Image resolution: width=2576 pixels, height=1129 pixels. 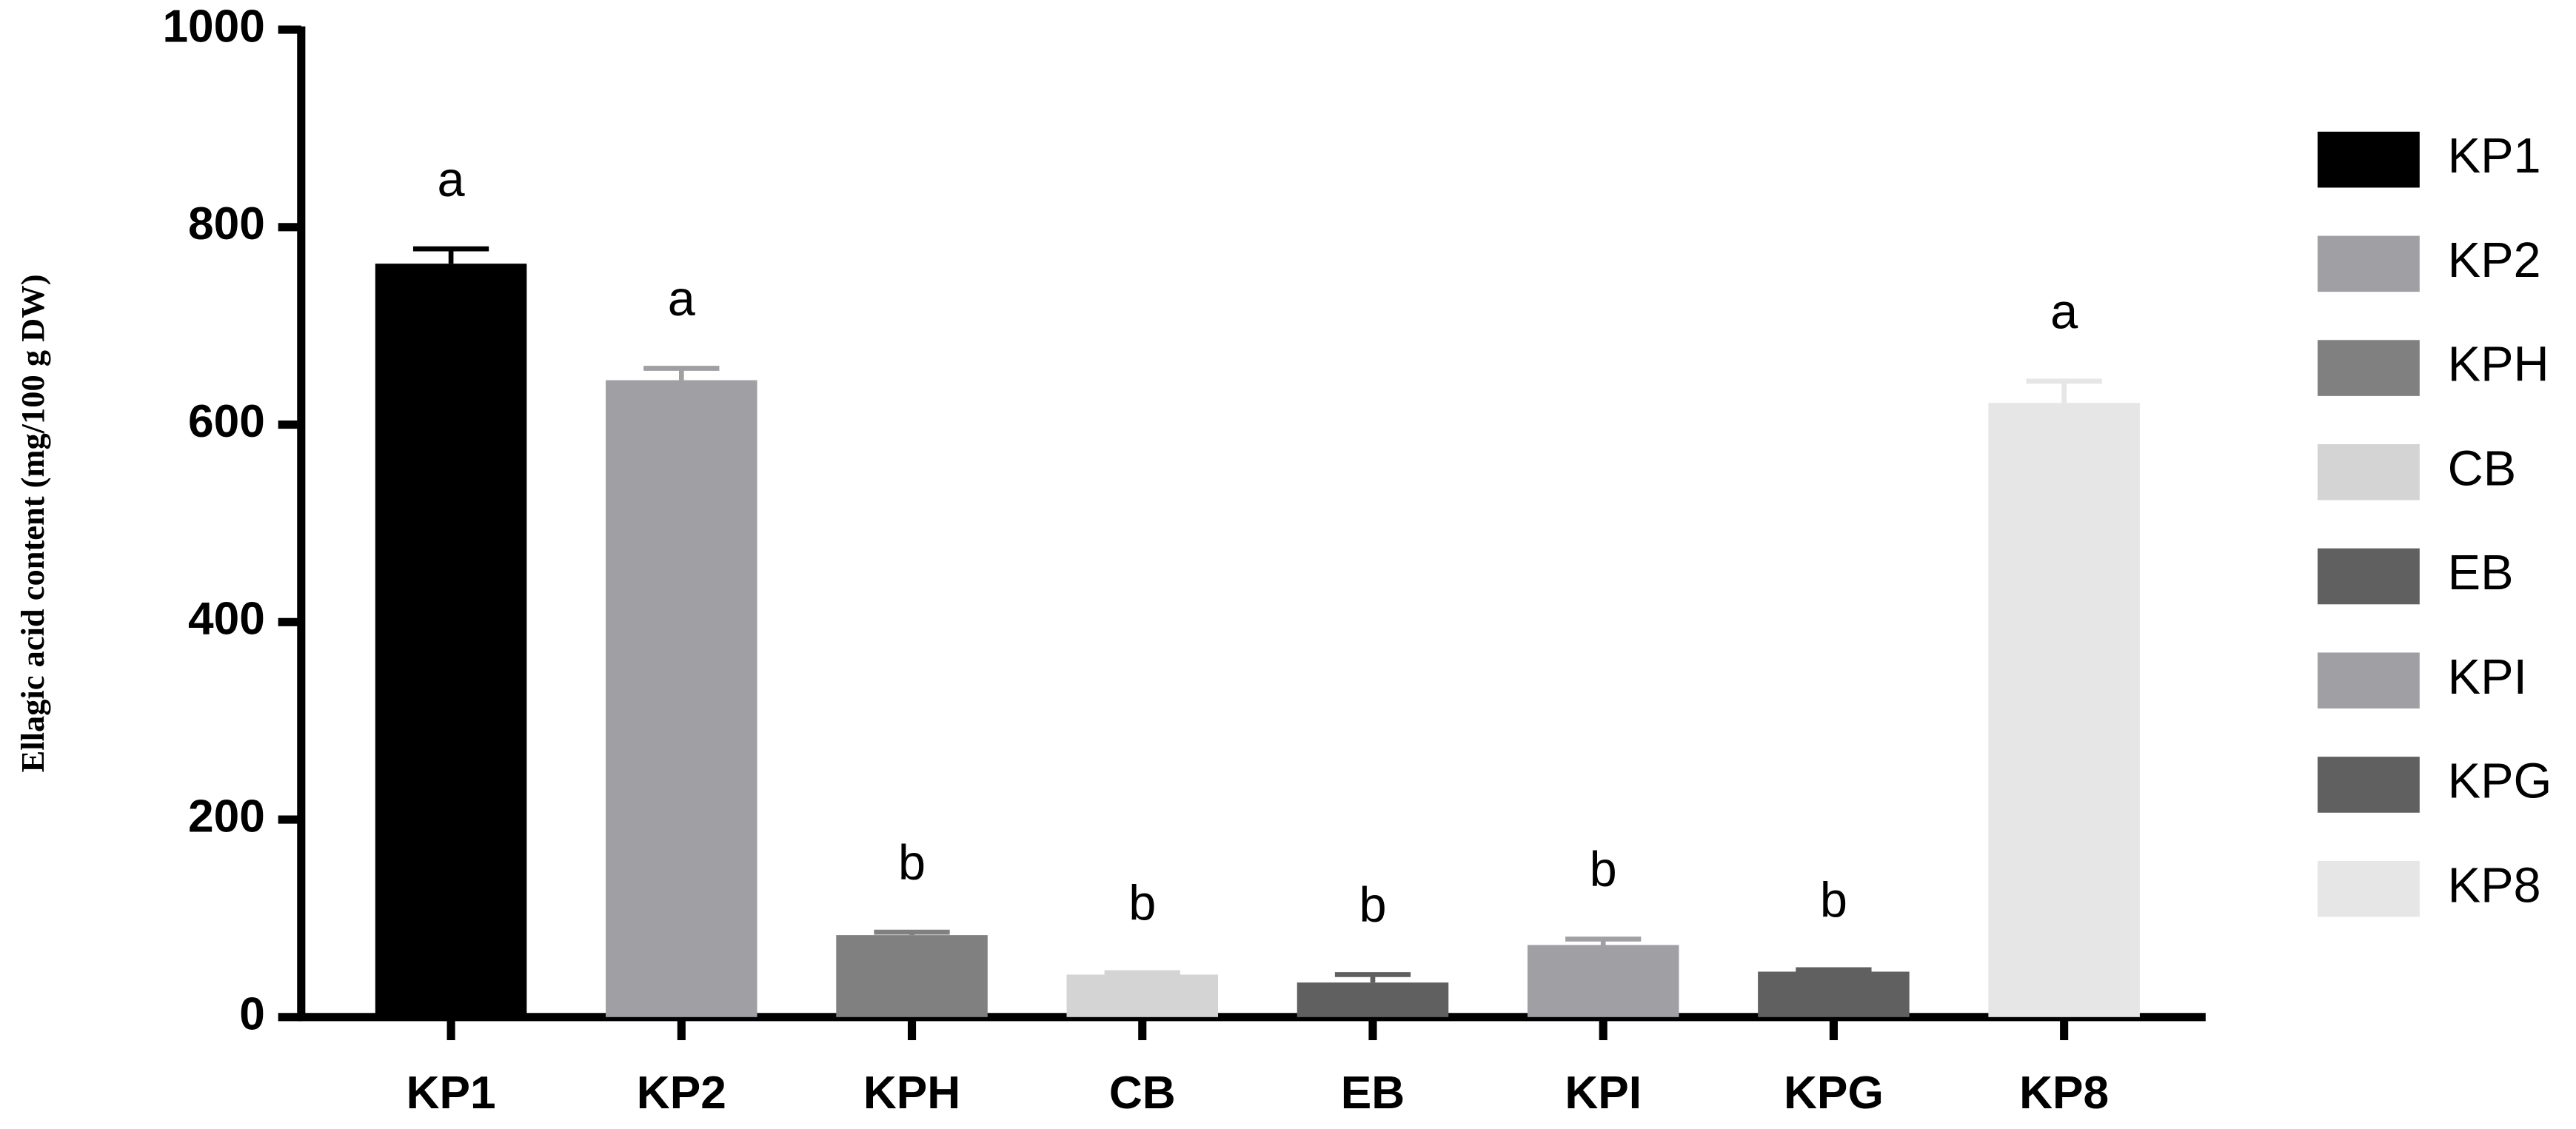 What do you see at coordinates (227, 619) in the screenshot?
I see `y-tick-label: 400` at bounding box center [227, 619].